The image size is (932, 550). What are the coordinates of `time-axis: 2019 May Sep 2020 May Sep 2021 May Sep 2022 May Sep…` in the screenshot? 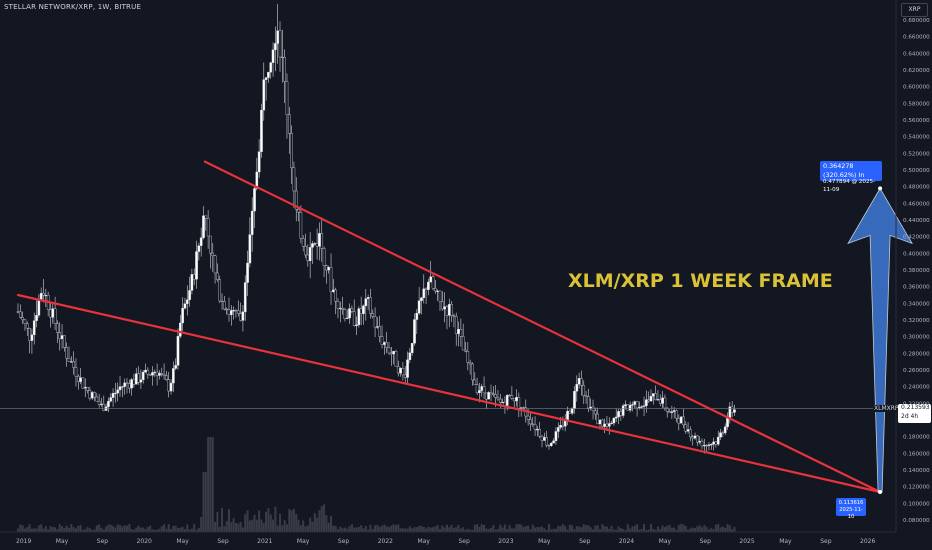 It's located at (445, 541).